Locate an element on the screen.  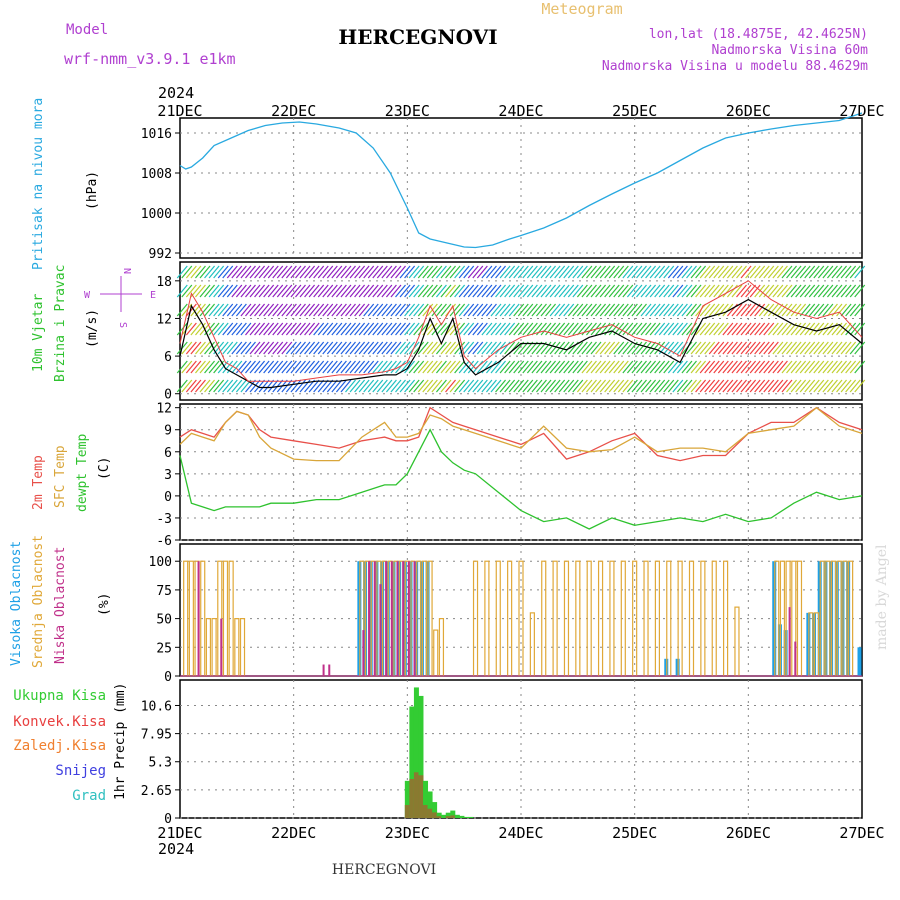
pressure-ytick-label: 1000 is located at coordinates (156, 214).